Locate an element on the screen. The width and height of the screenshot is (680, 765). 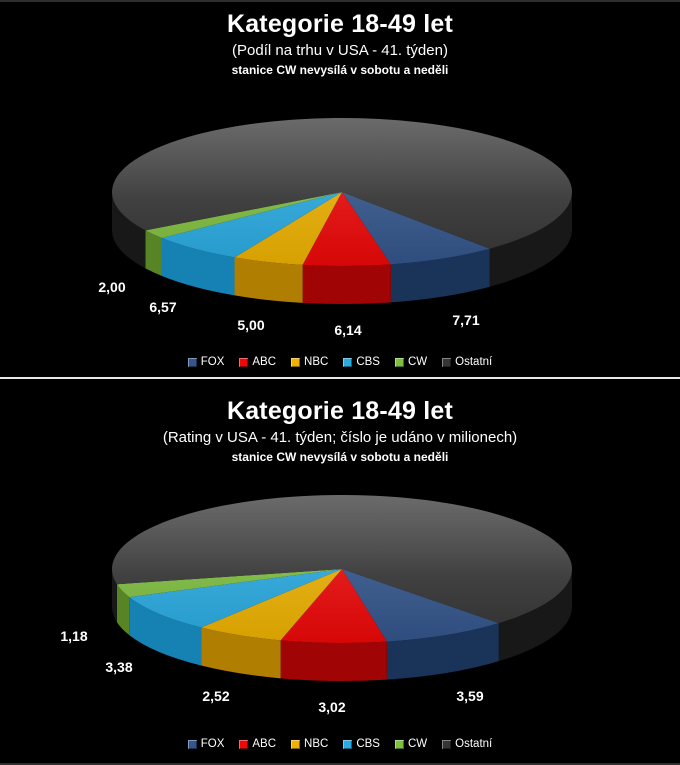
data-label-ABC: 6,14 is located at coordinates (348, 330).